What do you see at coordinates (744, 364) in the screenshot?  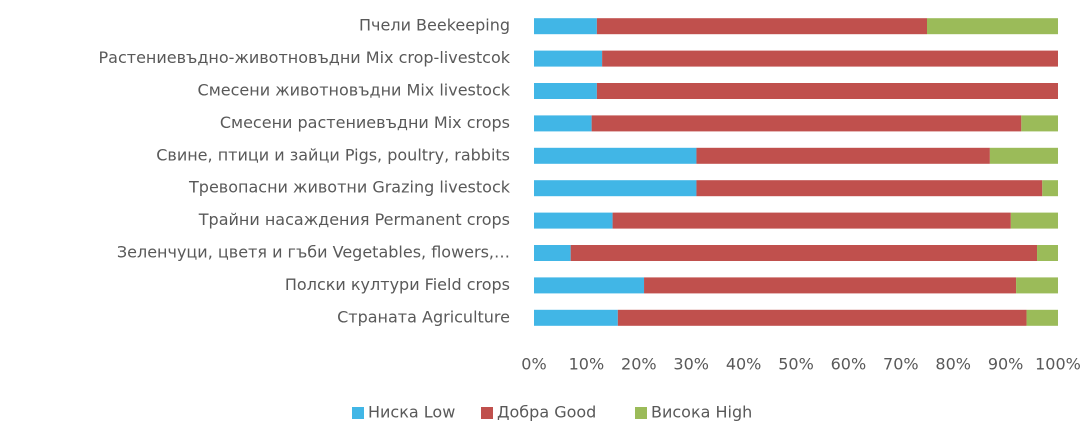 I see `x-tick-label: 40%` at bounding box center [744, 364].